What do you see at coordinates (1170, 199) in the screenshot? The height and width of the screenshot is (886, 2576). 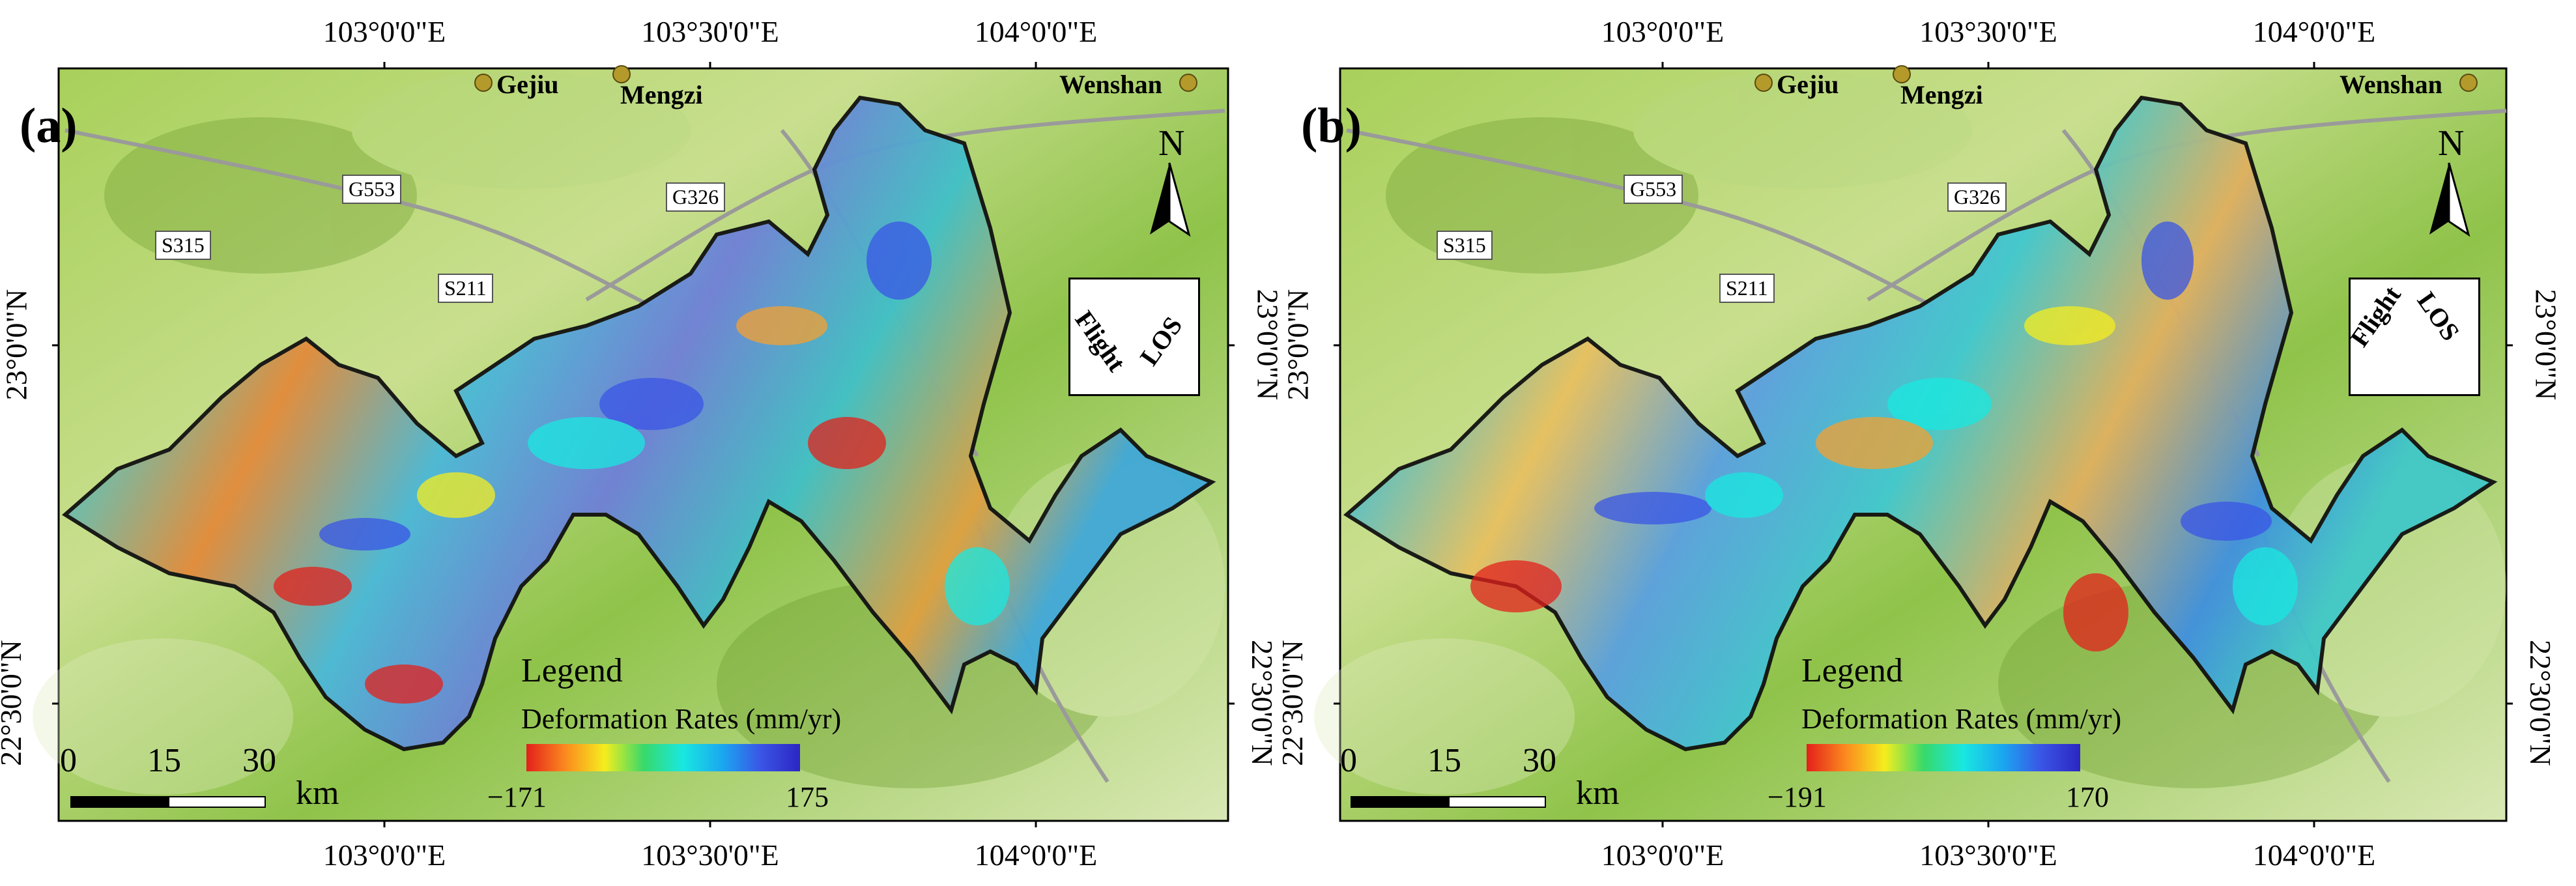 I see `north-arrow-icon-a` at bounding box center [1170, 199].